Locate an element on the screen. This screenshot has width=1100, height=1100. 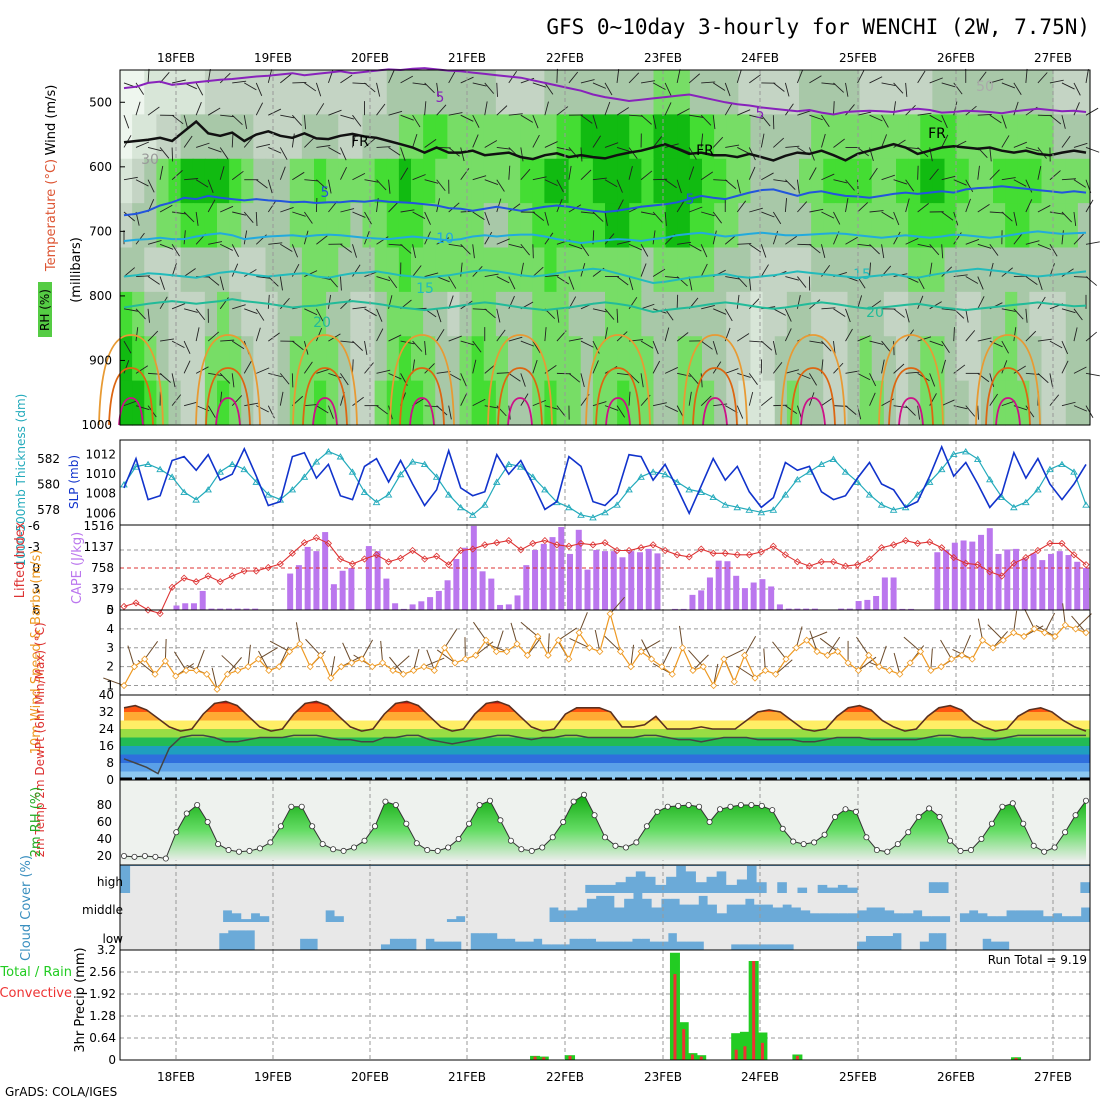
cloud-level-label: high is located at coordinates (110, 882).